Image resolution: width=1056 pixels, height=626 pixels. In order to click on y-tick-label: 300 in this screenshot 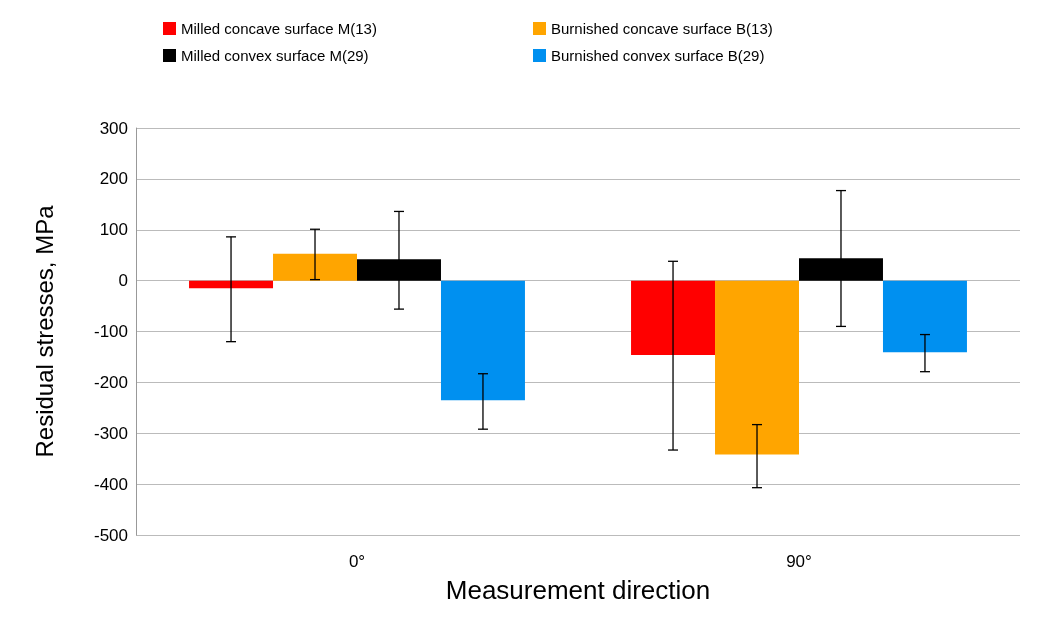, I will do `click(113, 128)`.